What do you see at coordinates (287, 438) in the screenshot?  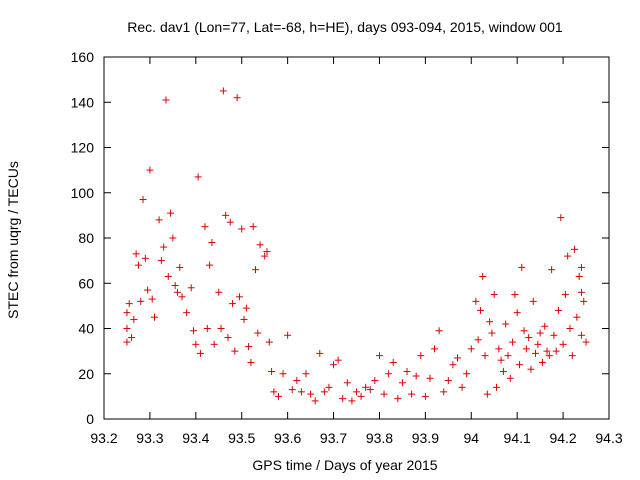 I see `x-tick-label: 93.6` at bounding box center [287, 438].